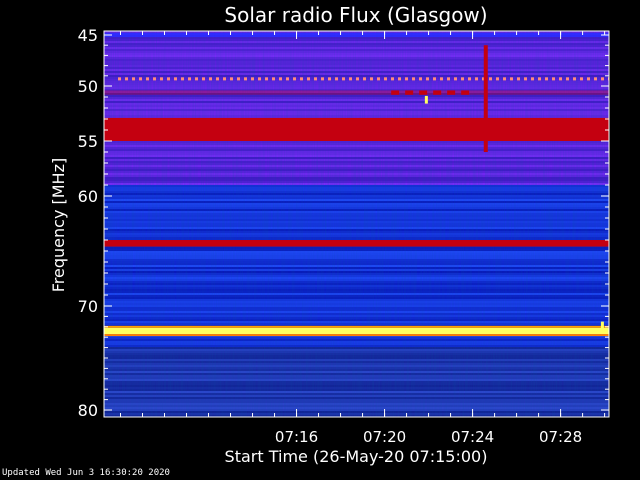 The width and height of the screenshot is (640, 480). Describe the element at coordinates (384, 437) in the screenshot. I see `x-tick-label: 07:20` at that location.